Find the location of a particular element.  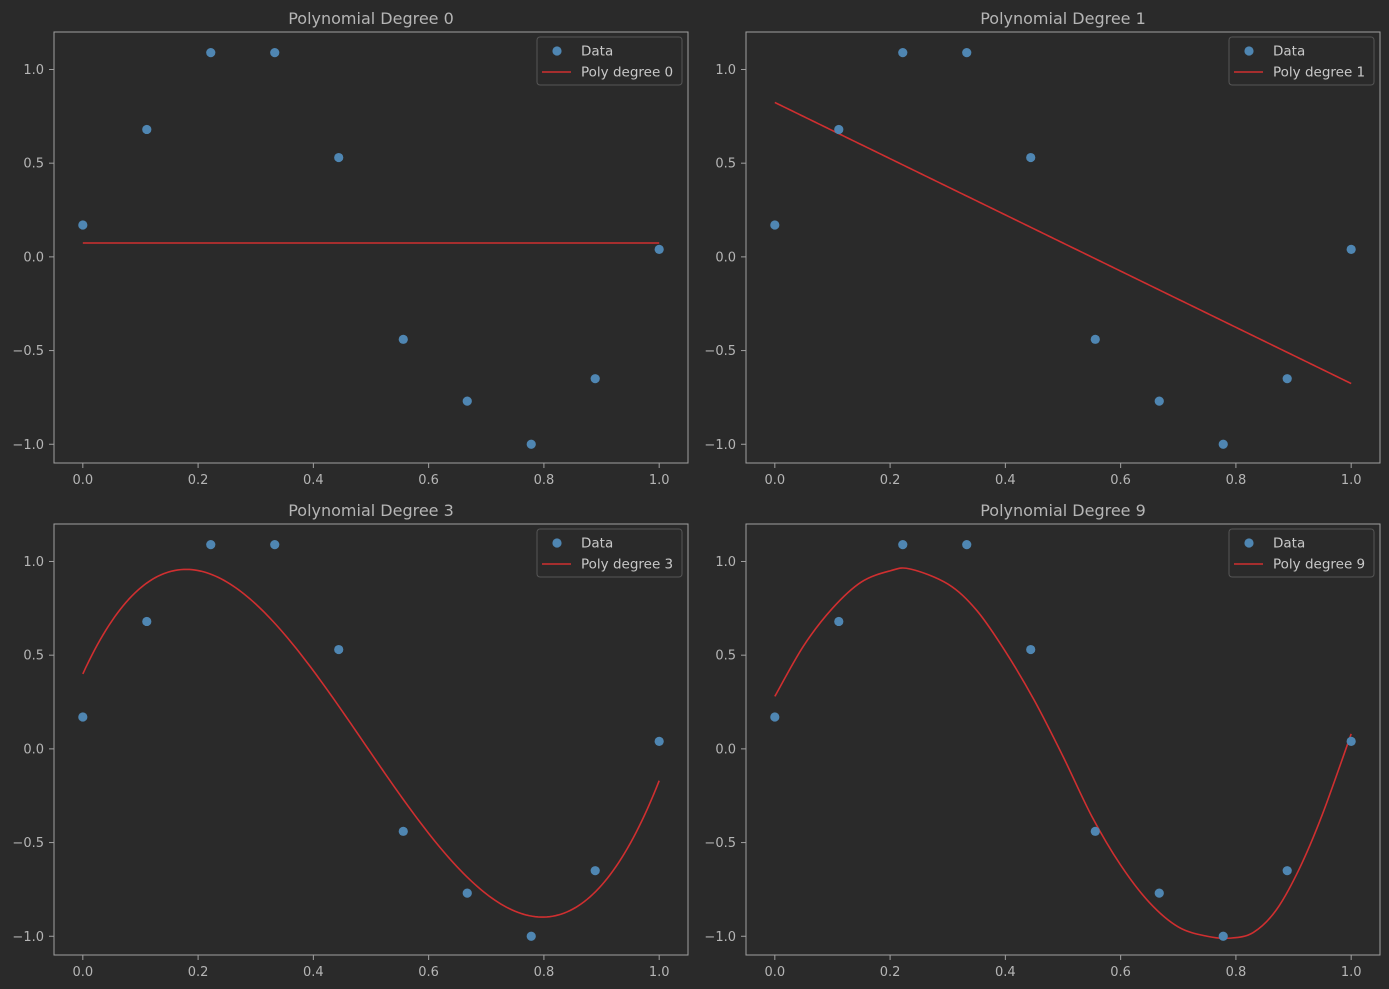

chart-title: Polynomial Degree 9 is located at coordinates (1063, 510).